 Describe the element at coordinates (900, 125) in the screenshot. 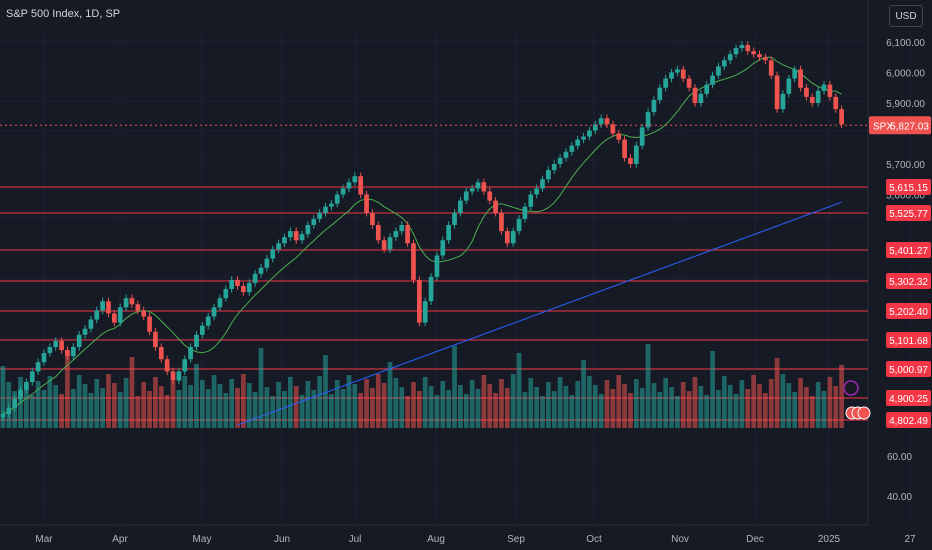

I see `last-price-tag` at that location.